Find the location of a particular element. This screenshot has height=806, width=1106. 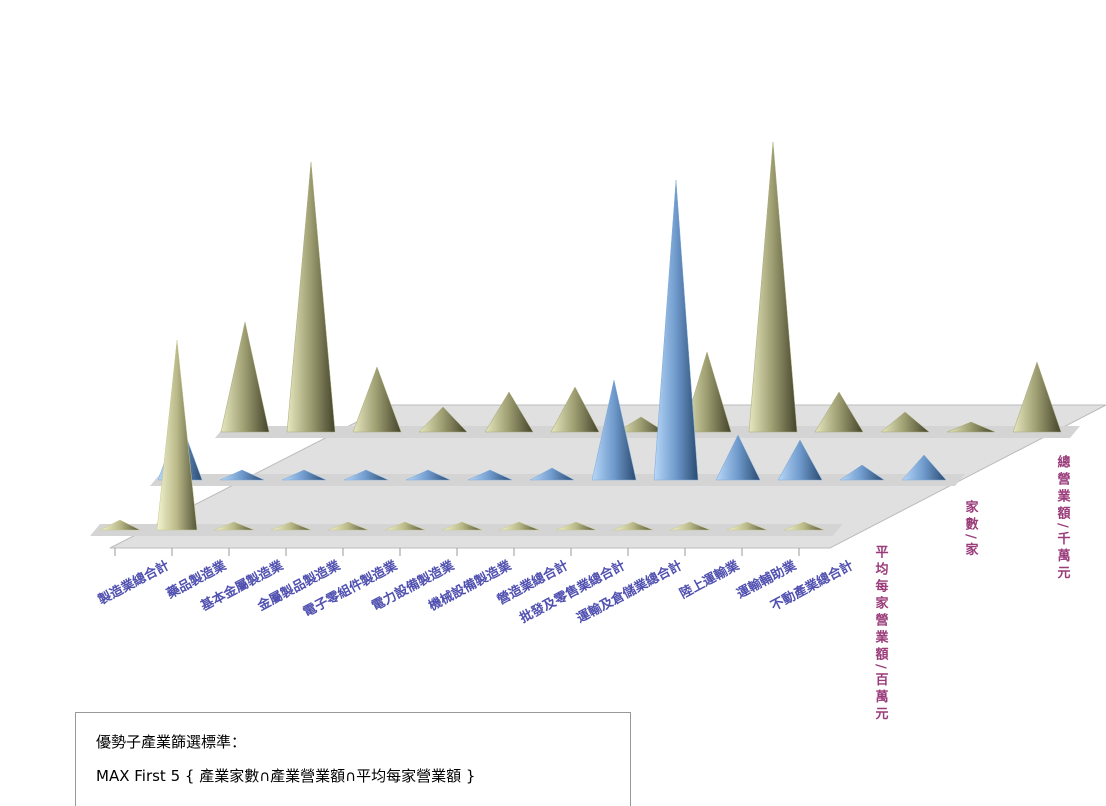

series-label: 家數/家 is located at coordinates (971, 529).